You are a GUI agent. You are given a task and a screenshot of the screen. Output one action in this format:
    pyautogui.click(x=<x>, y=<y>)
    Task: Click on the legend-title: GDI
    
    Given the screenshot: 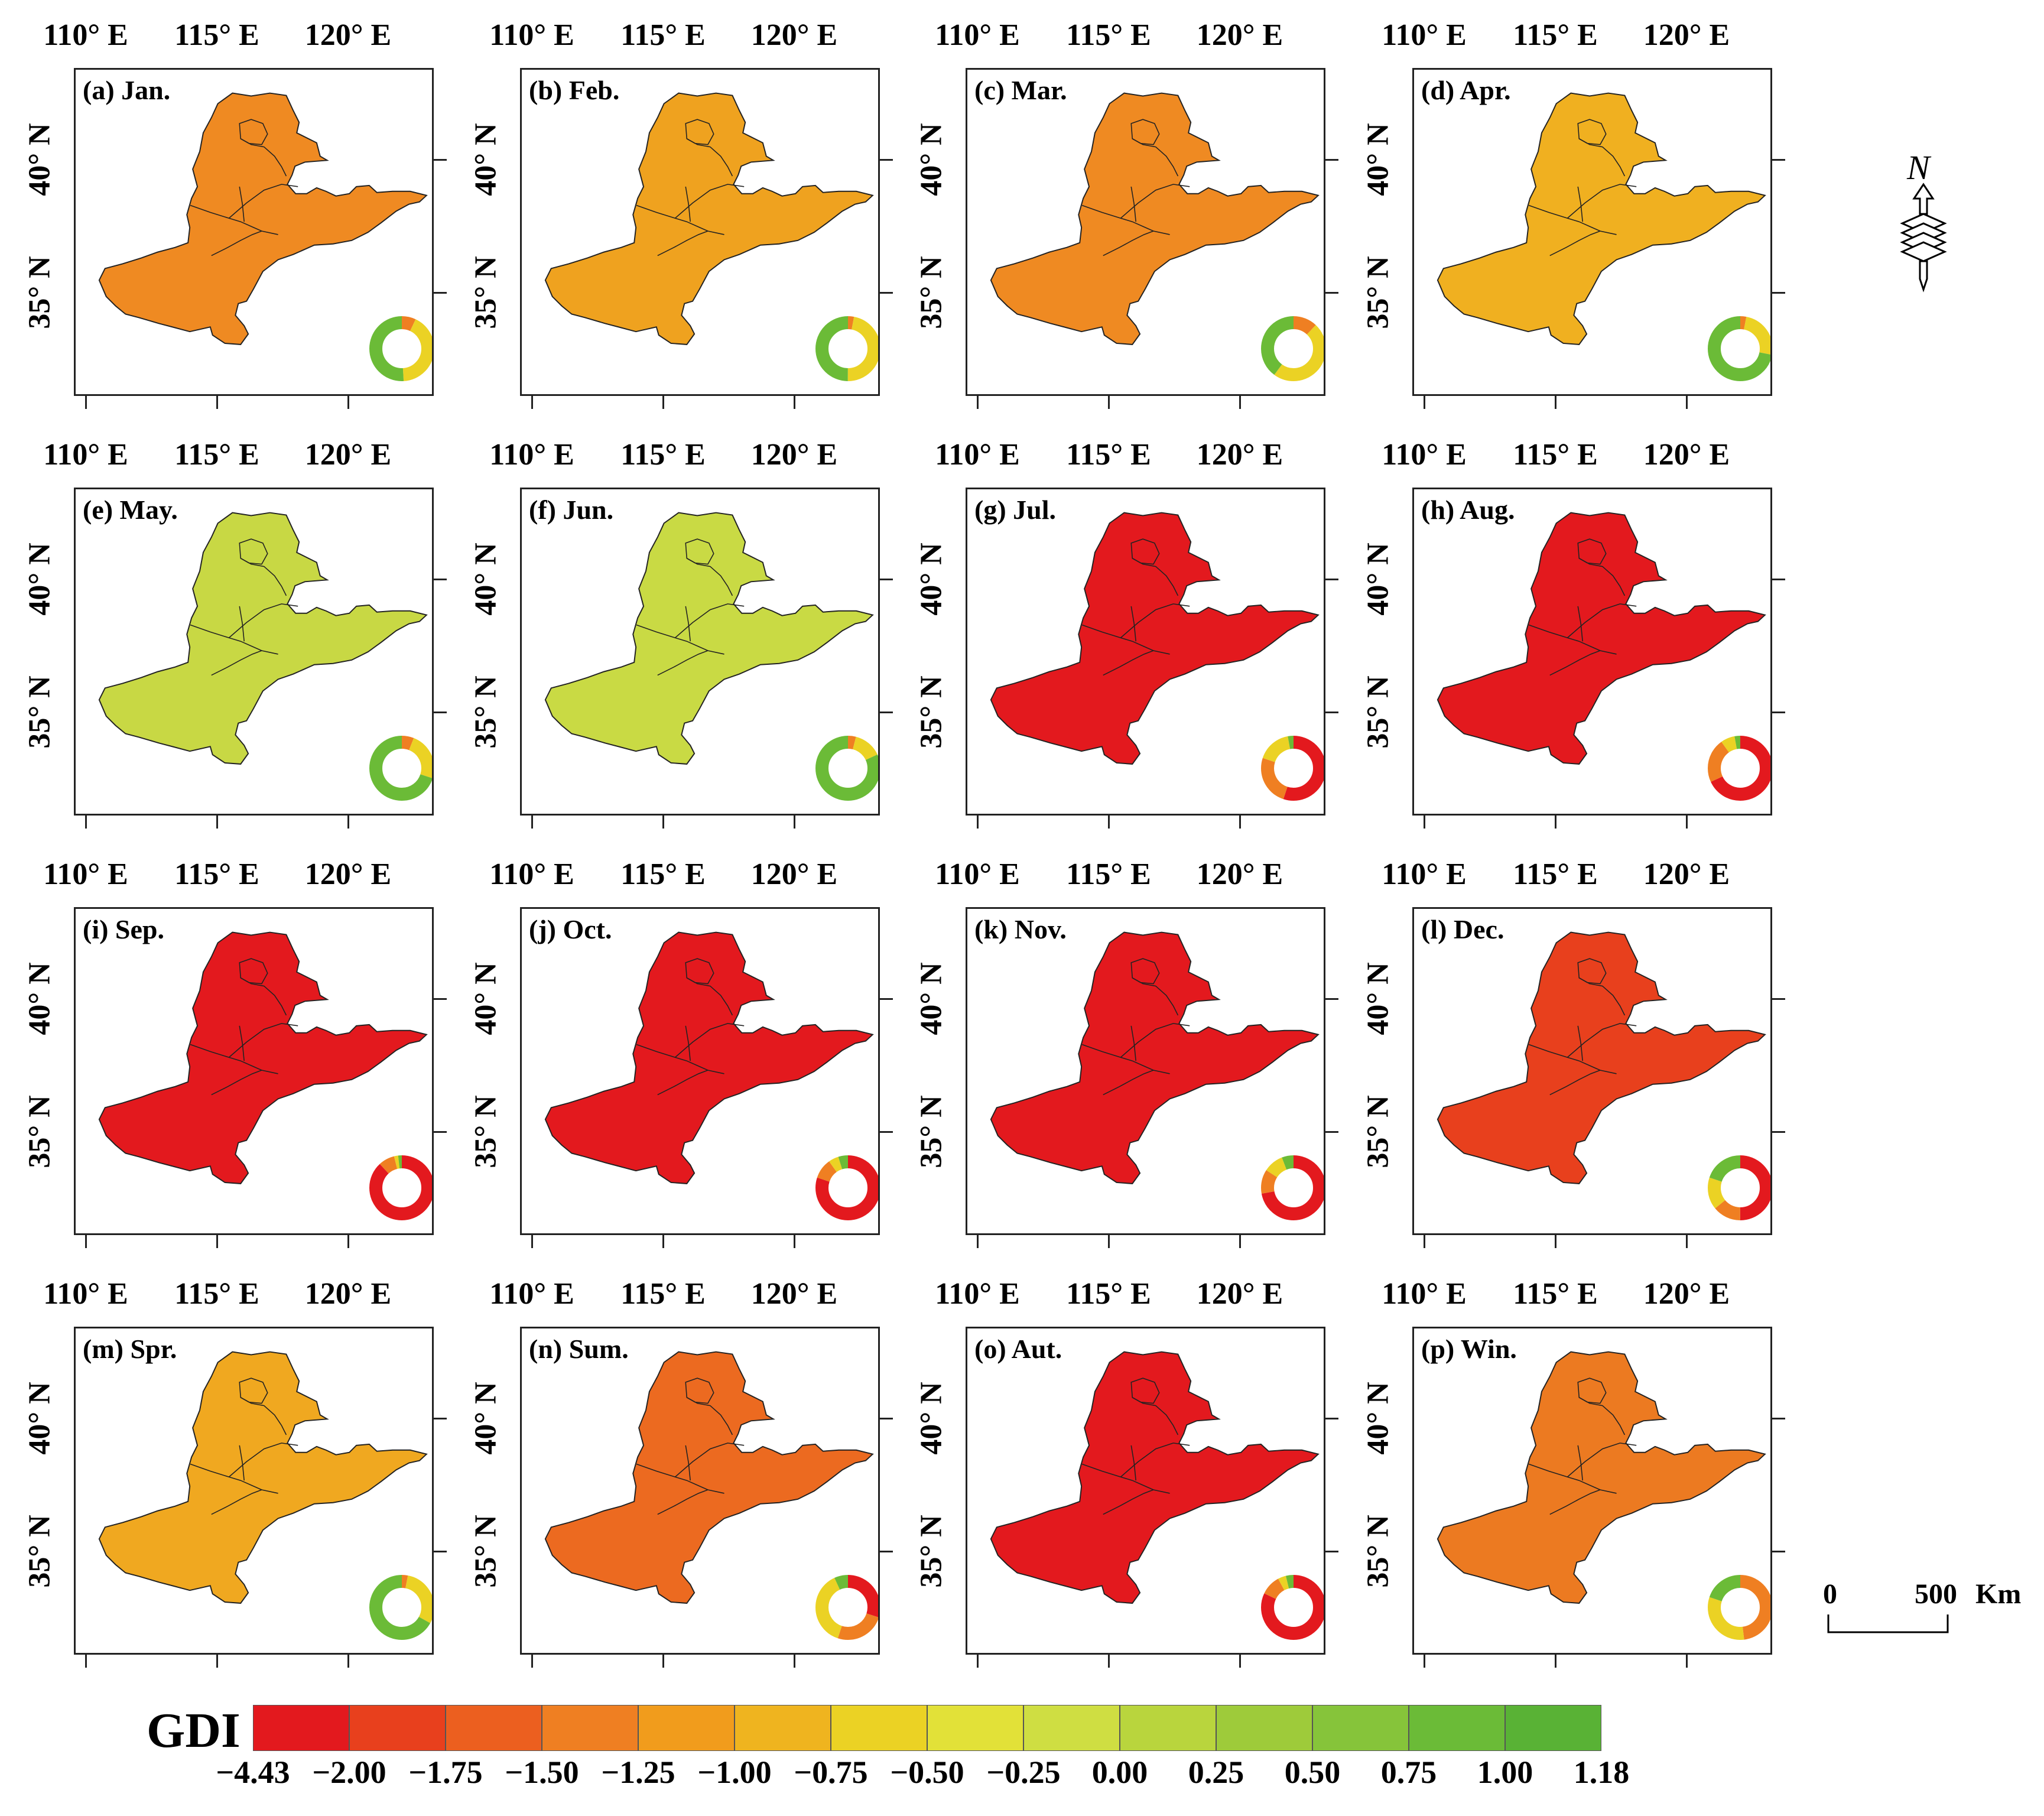 What is the action you would take?
    pyautogui.click(x=194, y=1730)
    